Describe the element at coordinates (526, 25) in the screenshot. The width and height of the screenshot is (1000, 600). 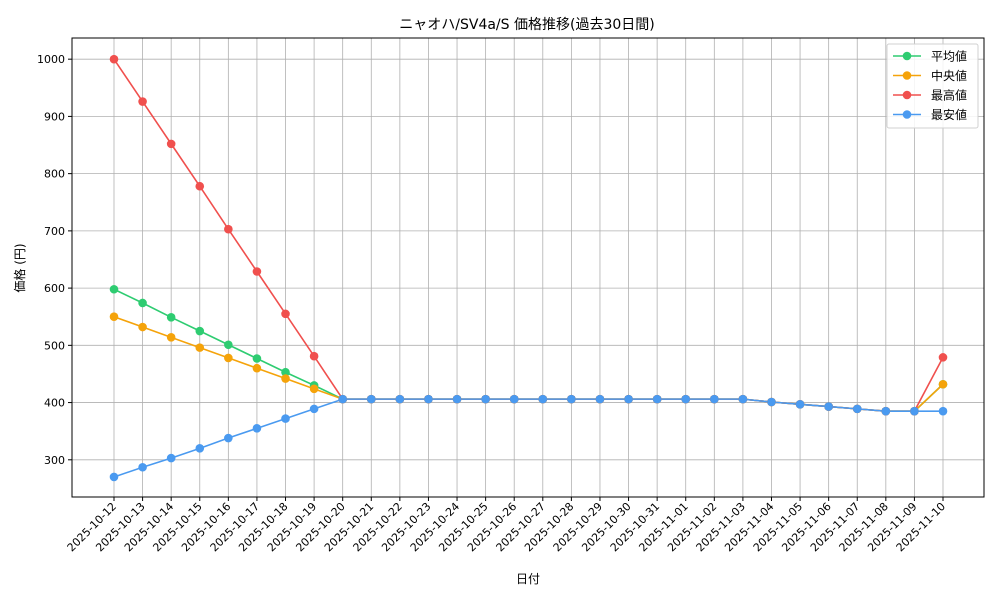
I see `chart-title: ニャオハ/SV4a/S 価格推移(過去30日間)` at that location.